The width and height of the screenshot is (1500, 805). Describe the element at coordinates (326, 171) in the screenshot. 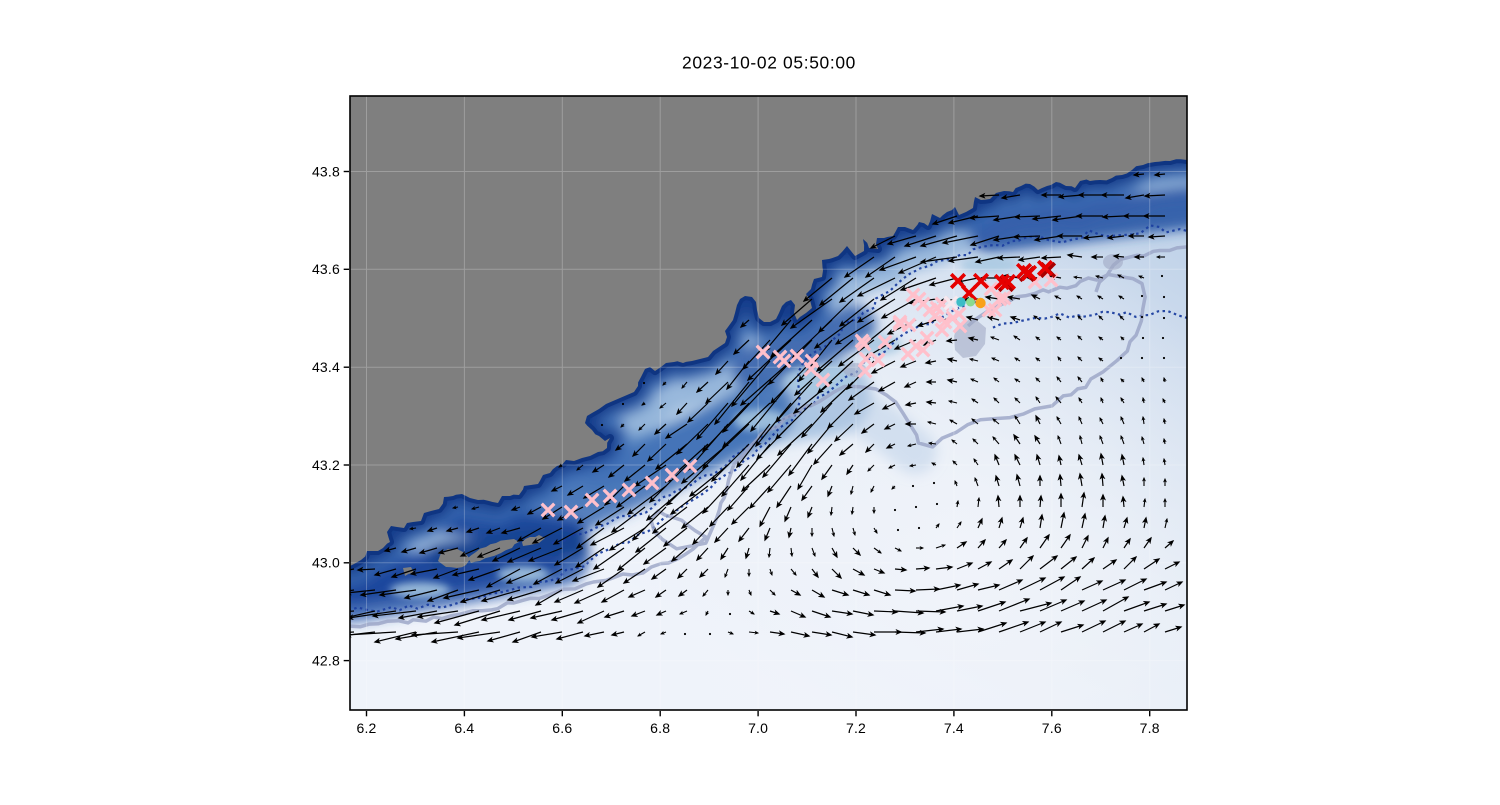

I see `svg-text: 43.8` at that location.